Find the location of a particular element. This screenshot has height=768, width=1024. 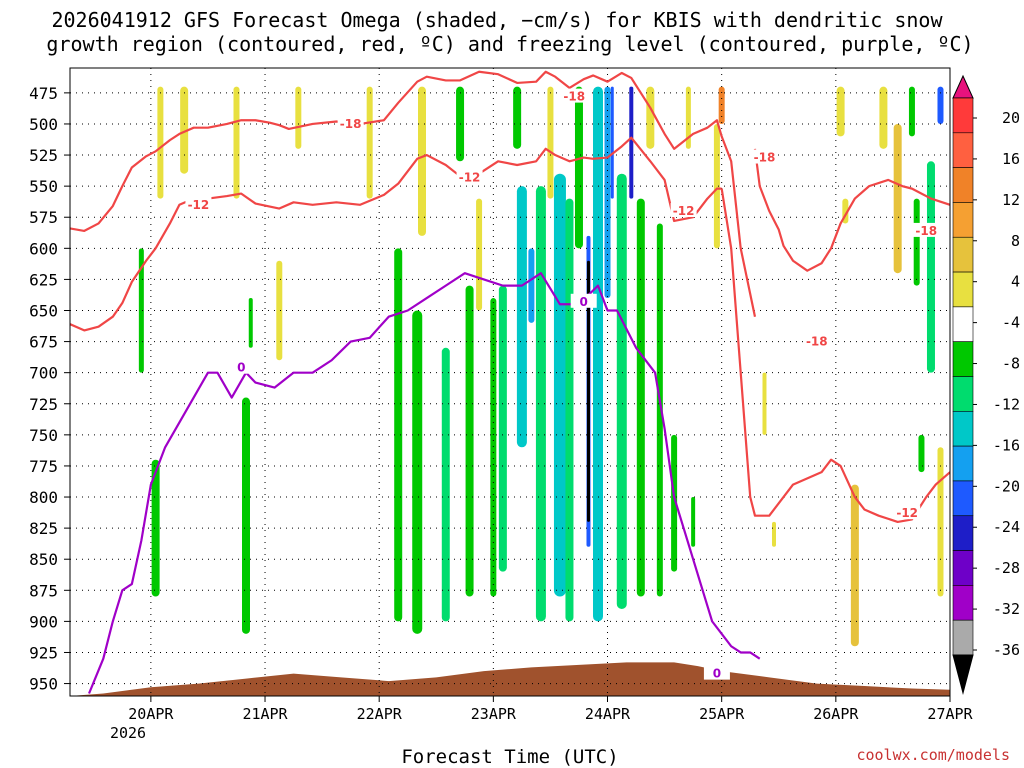

colorbar-label: -16 is located at coordinates (1006, 445).